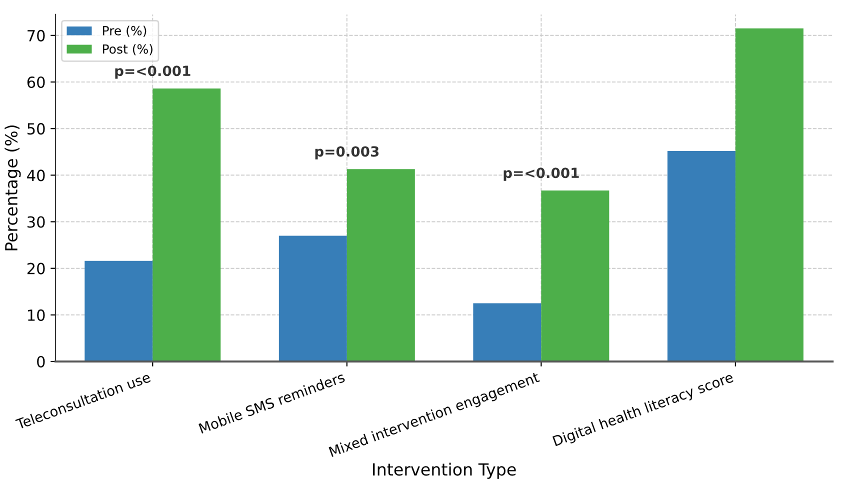 The width and height of the screenshot is (841, 482). What do you see at coordinates (36, 222) in the screenshot?
I see `y-tick-label: 30` at bounding box center [36, 222].